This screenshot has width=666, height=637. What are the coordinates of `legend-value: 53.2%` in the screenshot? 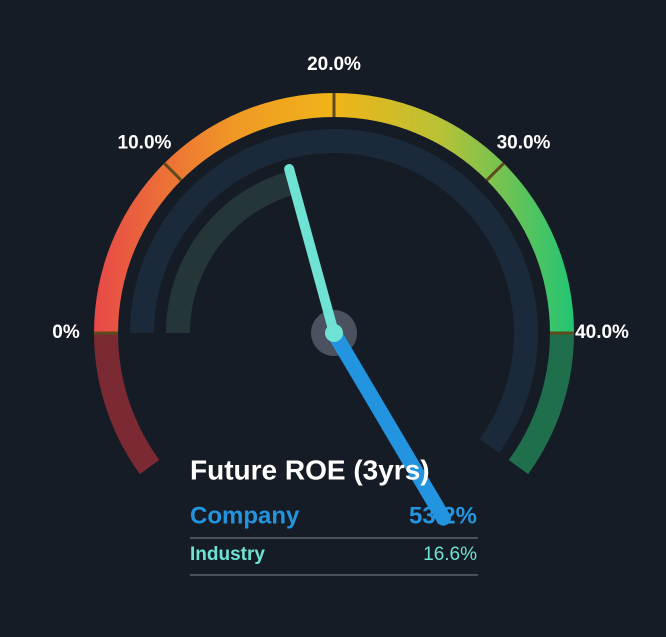 It's located at (443, 515).